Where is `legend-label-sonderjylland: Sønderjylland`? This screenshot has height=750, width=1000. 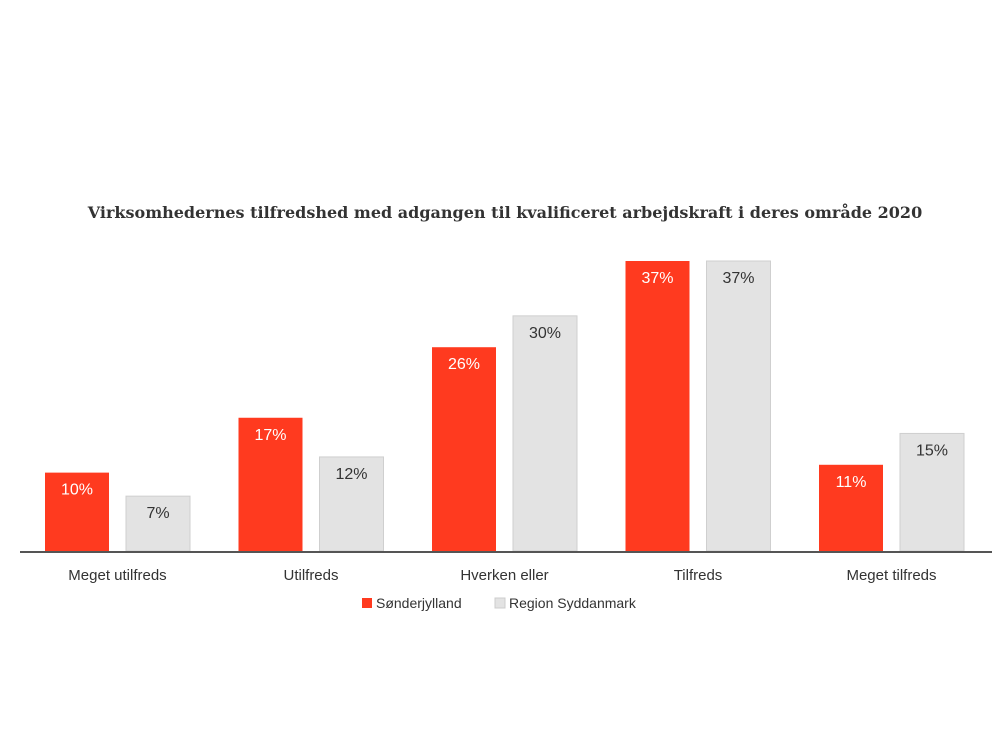
legend-label-sonderjylland: Sønderjylland is located at coordinates (419, 603).